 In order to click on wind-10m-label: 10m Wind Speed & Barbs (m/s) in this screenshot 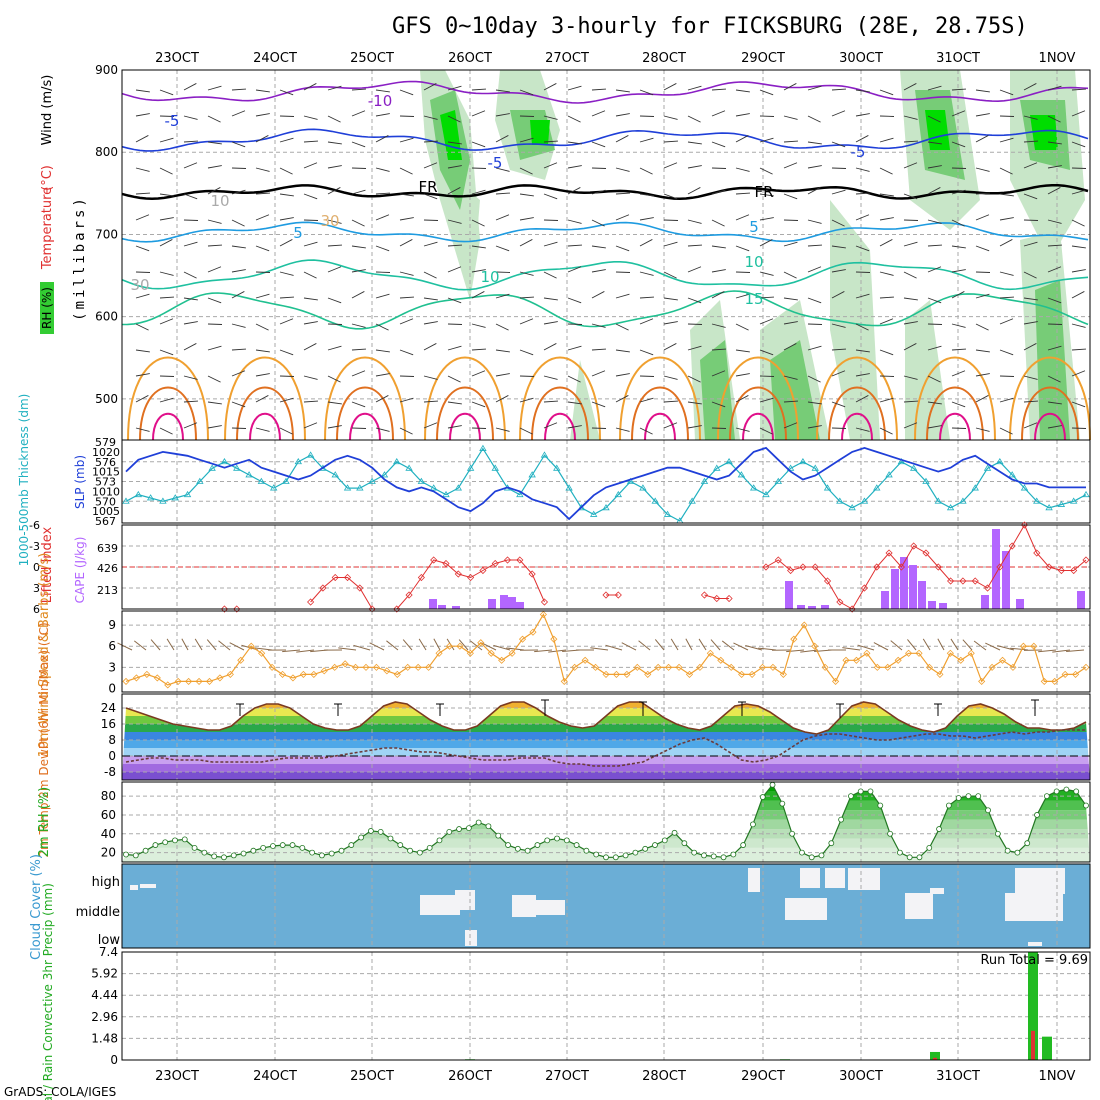, I will do `click(44, 655)`.